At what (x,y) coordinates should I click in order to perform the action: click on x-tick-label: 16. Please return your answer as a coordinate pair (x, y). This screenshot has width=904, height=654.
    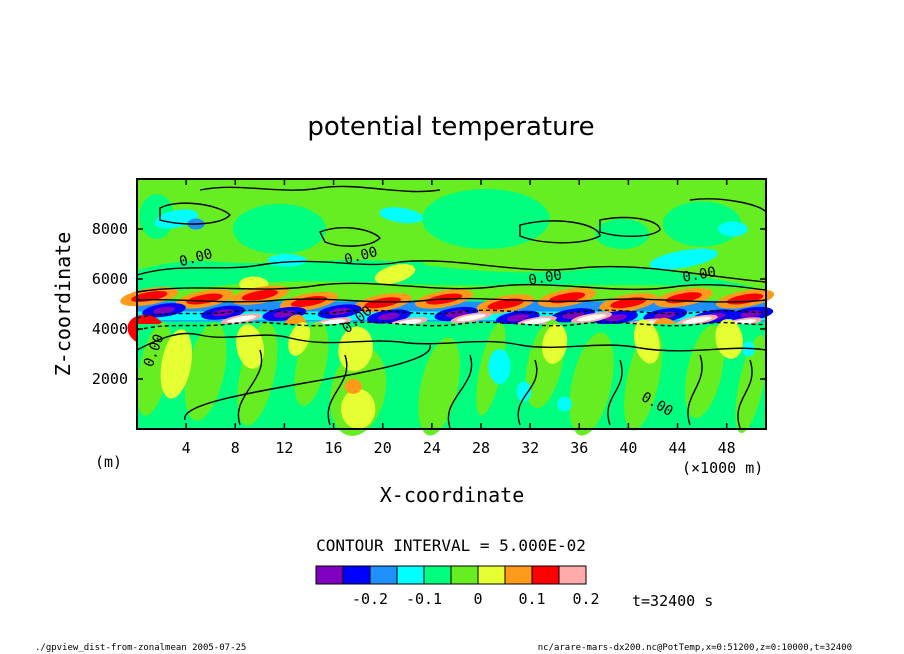
    Looking at the image, I should click on (334, 448).